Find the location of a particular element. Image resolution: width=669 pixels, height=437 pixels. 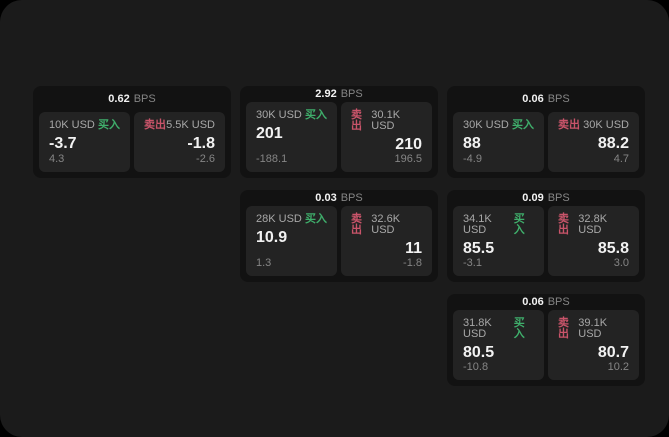

buy-quote-panel: 28K USD 买入 10.9 1.3 is located at coordinates (291, 241).